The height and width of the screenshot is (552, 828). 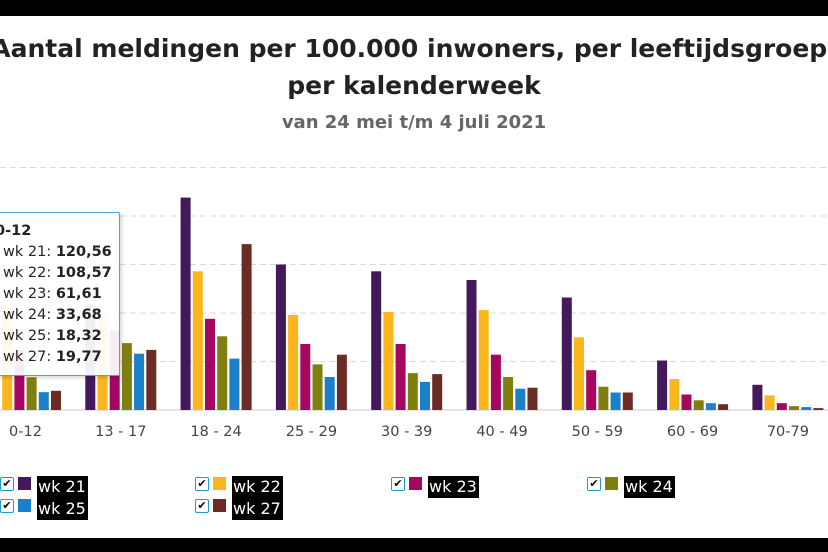 I want to click on tooltip-label: wk 22:, so click(x=29, y=273).